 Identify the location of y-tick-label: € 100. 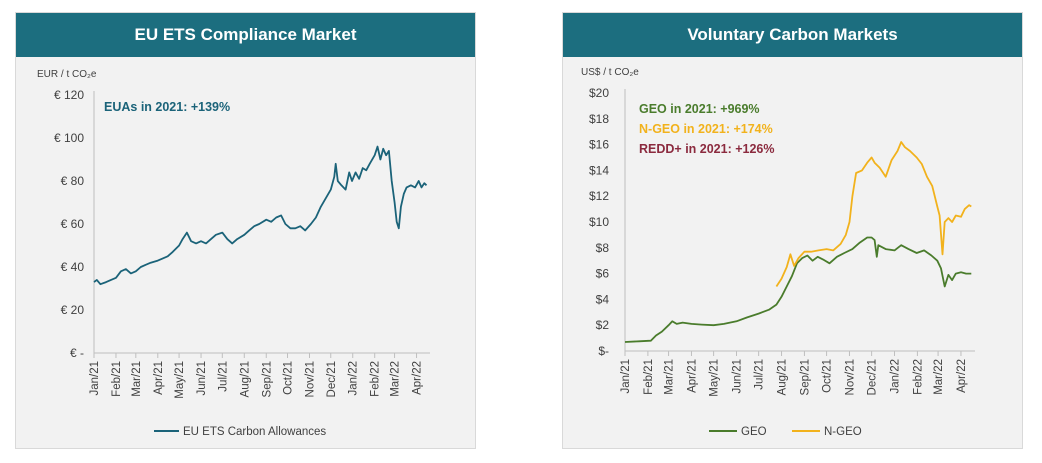
(69, 138).